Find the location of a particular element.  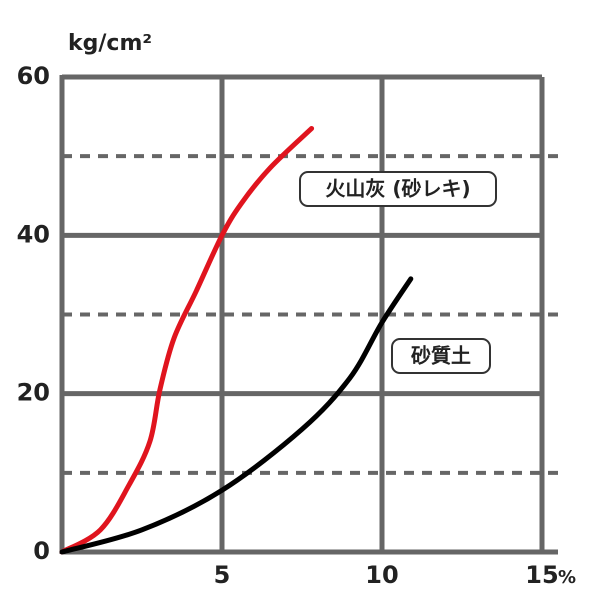

x-tick-label: 10 is located at coordinates (381, 575).